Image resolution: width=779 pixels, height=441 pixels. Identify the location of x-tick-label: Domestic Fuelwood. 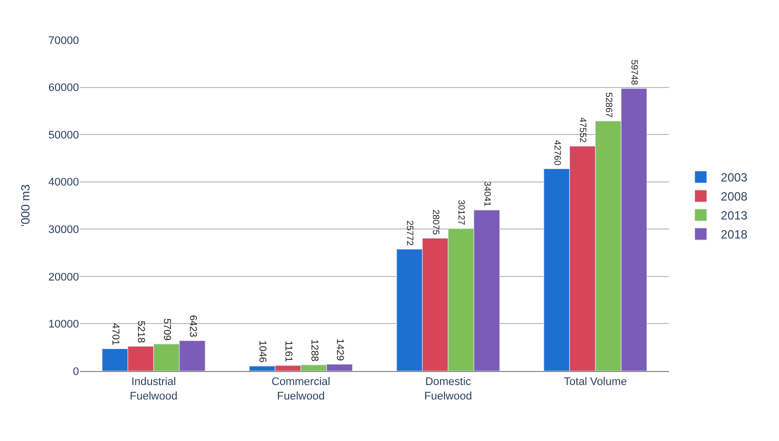
(448, 389).